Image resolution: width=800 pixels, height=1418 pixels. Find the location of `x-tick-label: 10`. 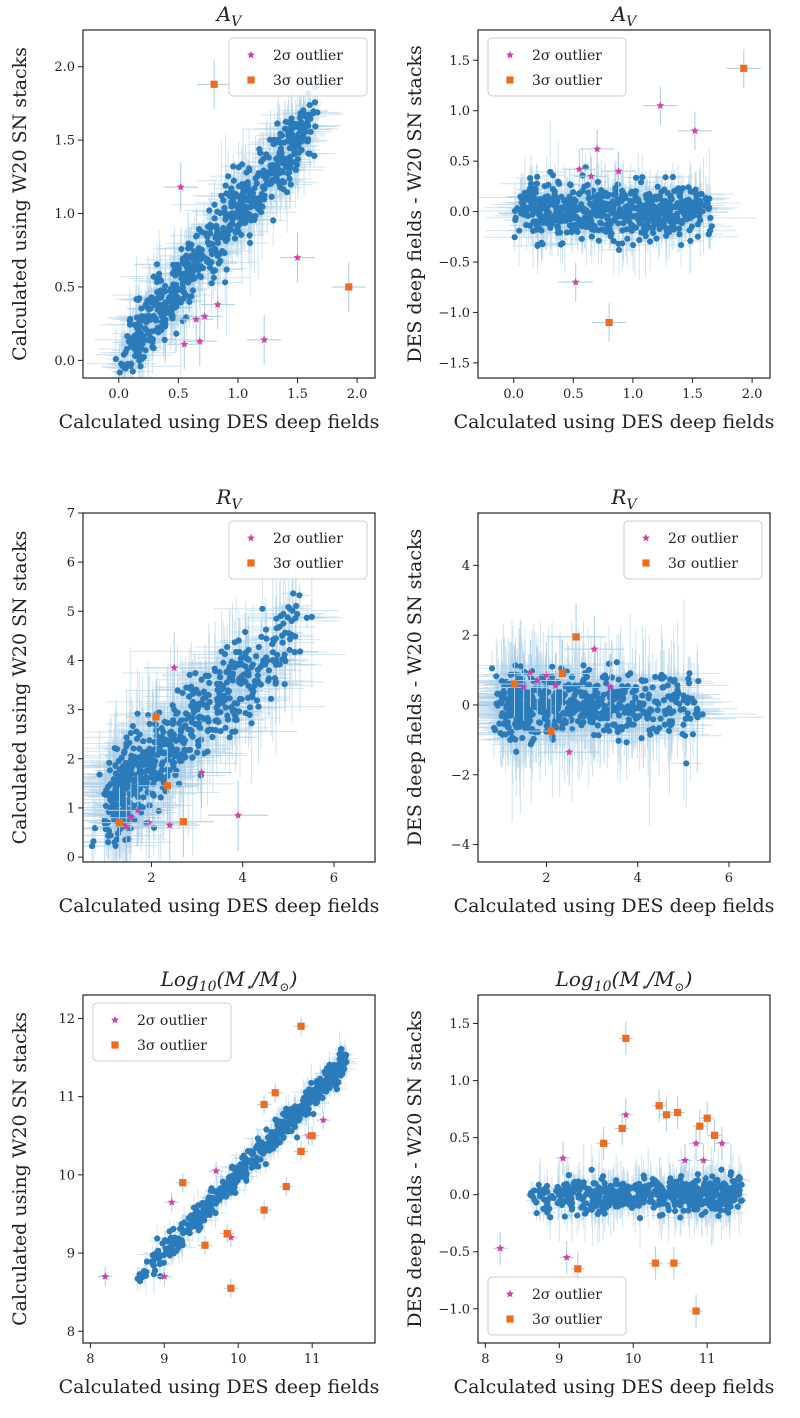

x-tick-label: 10 is located at coordinates (633, 1359).